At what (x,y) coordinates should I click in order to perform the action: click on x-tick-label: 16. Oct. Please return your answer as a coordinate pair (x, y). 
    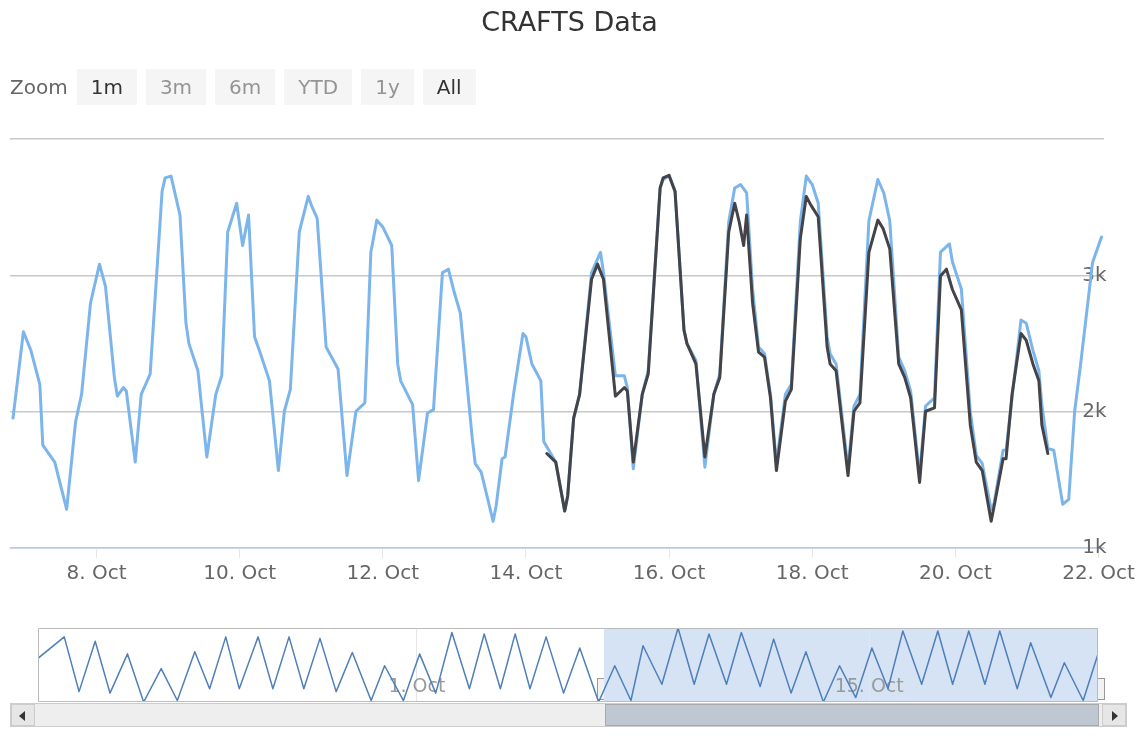
    Looking at the image, I should click on (669, 572).